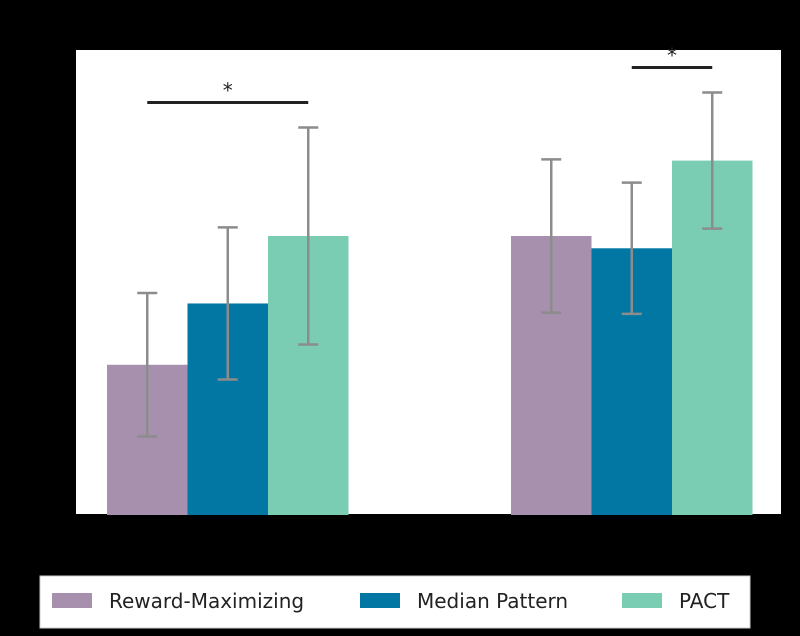 This screenshot has width=800, height=636. I want to click on legend-entry: PACT, so click(676, 601).